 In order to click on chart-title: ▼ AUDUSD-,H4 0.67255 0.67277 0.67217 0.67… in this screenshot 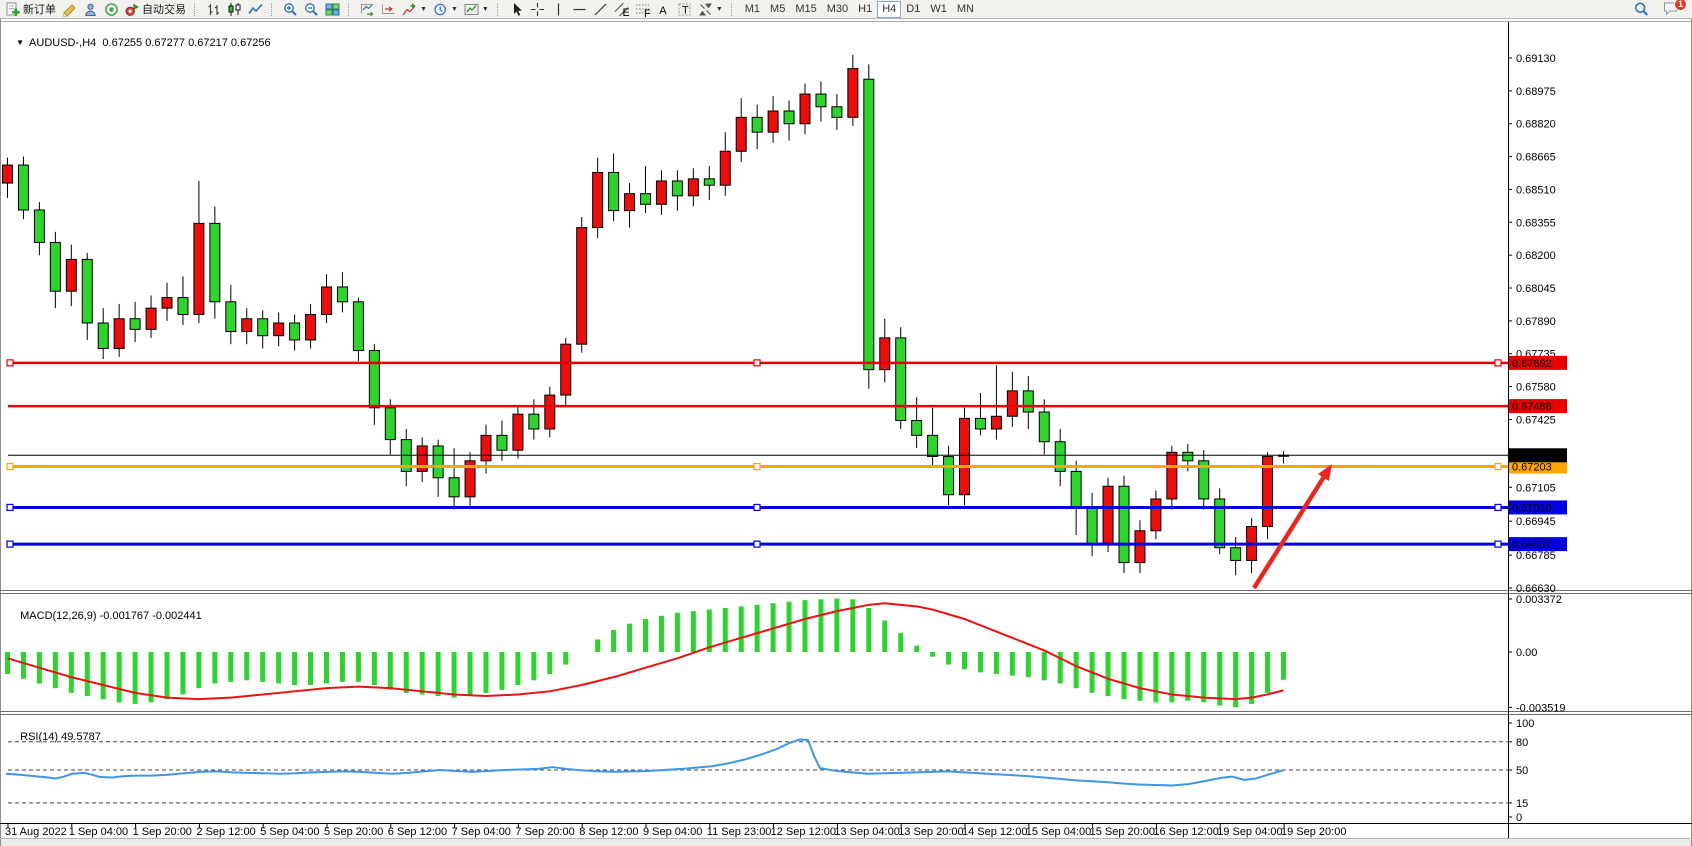, I will do `click(140, 37)`.